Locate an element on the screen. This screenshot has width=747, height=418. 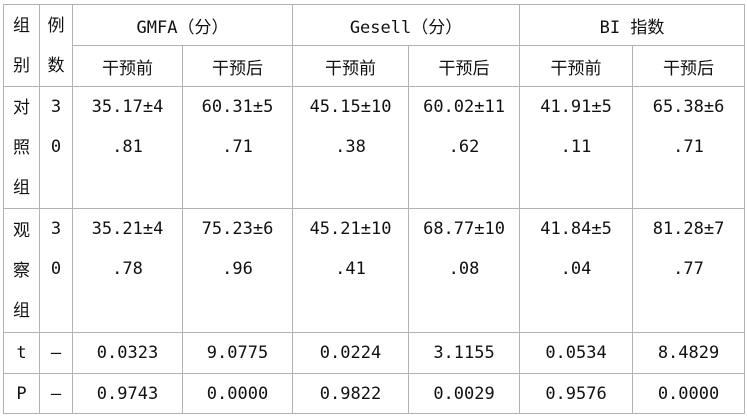
group-cell: 观 察 组 is located at coordinates (21, 270).